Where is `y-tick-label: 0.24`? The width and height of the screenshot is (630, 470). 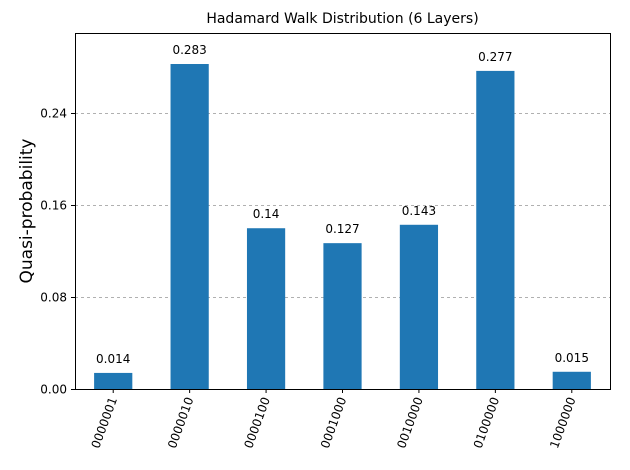 y-tick-label: 0.24 is located at coordinates (53, 114).